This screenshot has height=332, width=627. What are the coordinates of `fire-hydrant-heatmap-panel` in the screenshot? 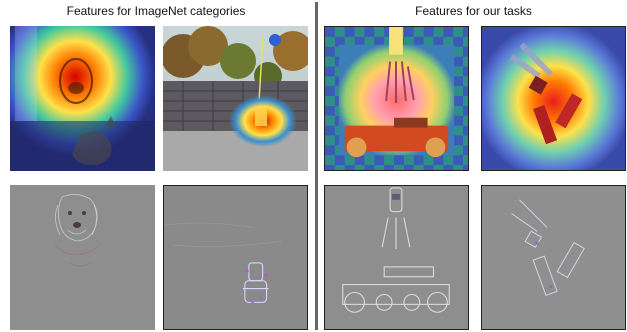 It's located at (235, 98).